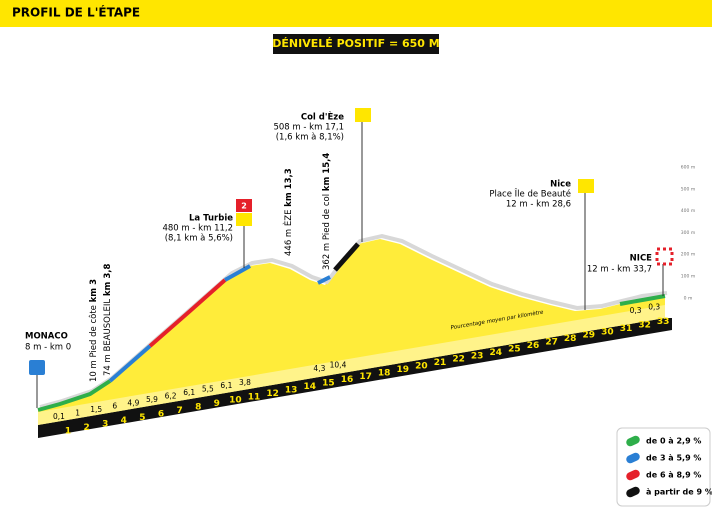  I want to click on gradient-label: 1,5, so click(96, 409).